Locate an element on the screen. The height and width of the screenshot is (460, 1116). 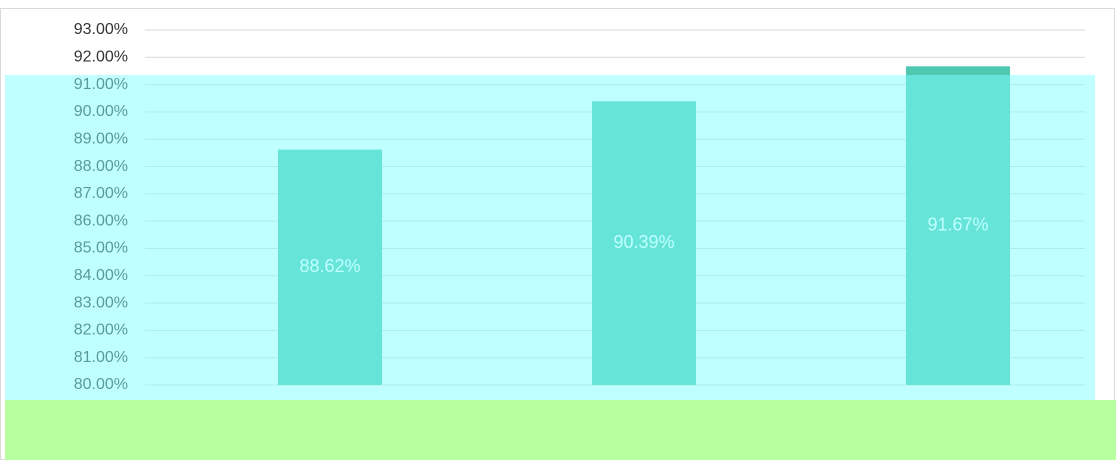
y-tick-label: 93.00% is located at coordinates (101, 29).